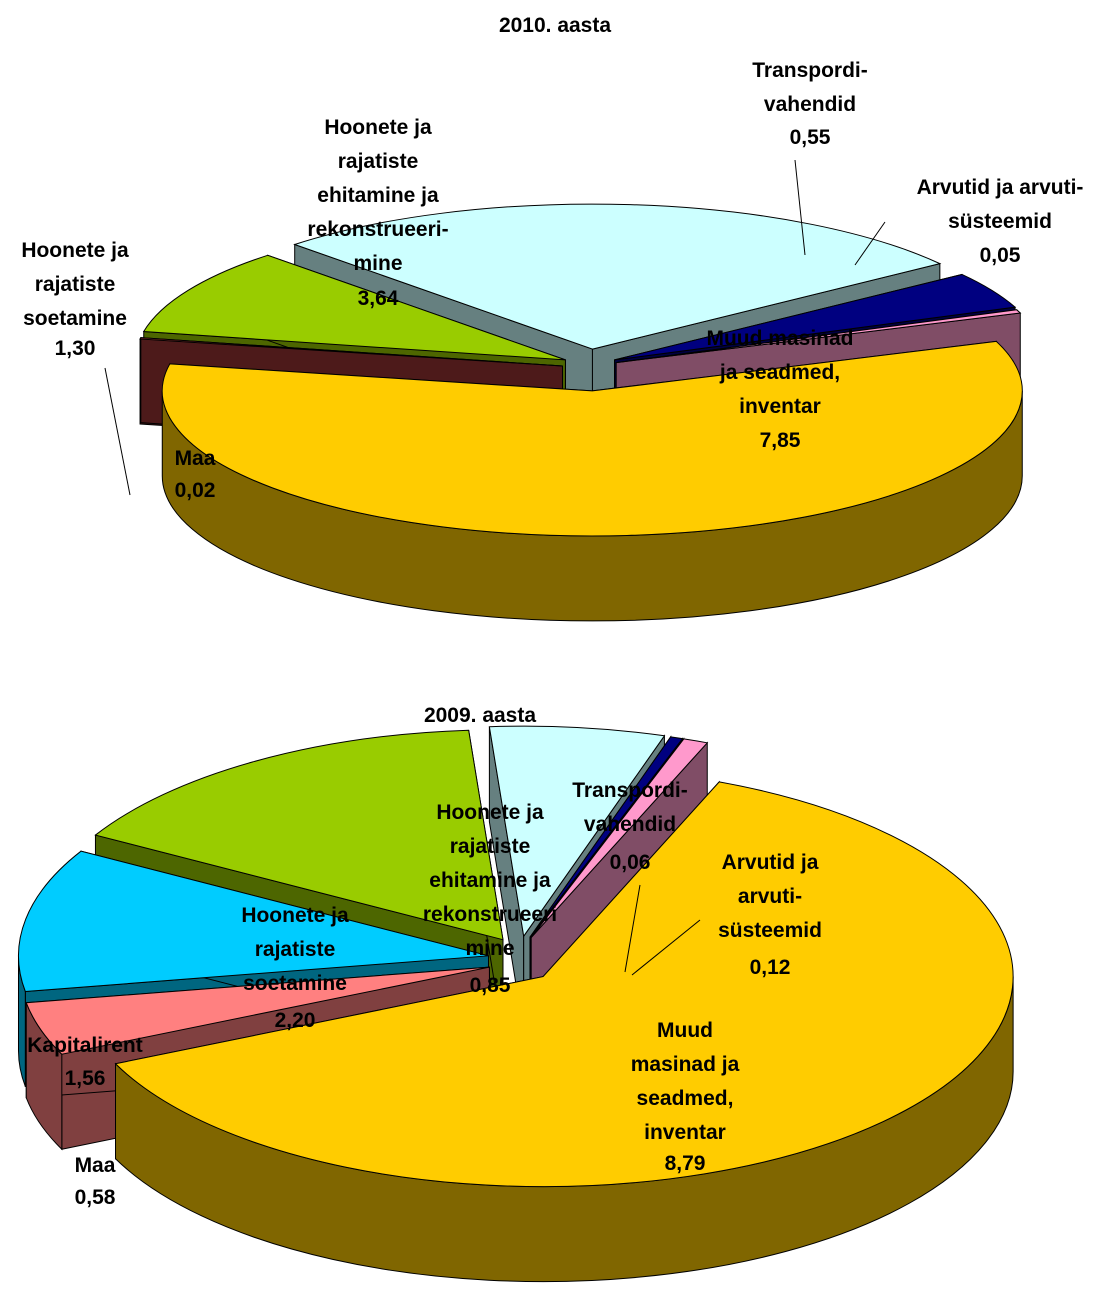 Image resolution: width=1105 pixels, height=1311 pixels. What do you see at coordinates (490, 985) in the screenshot?
I see `value-label: 0,85` at bounding box center [490, 985].